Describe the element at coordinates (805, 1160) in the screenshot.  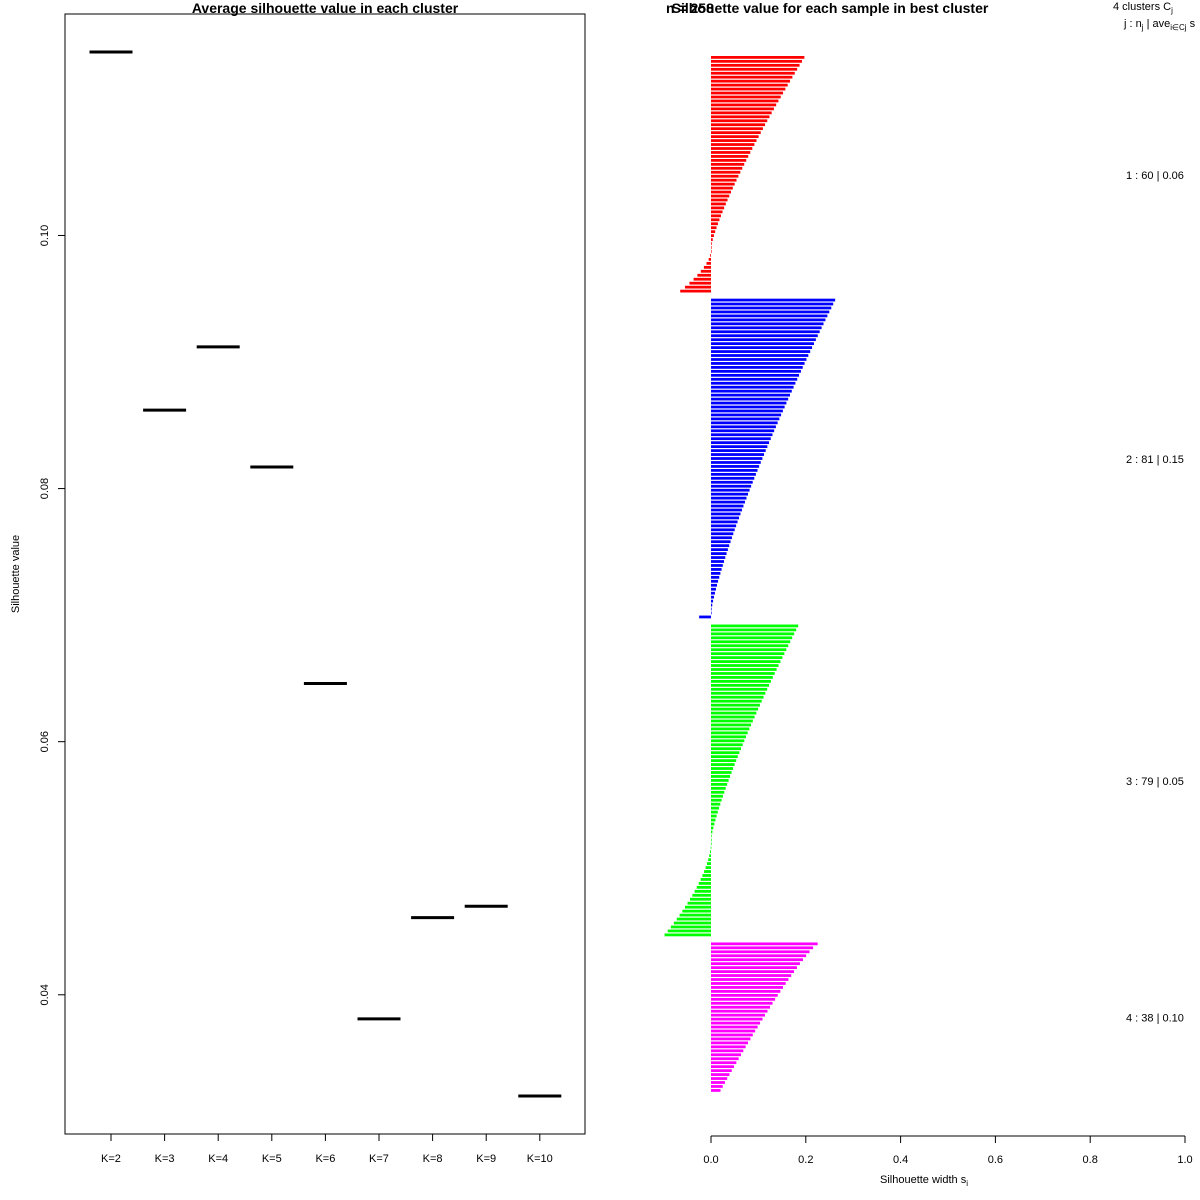
I see `right-x-tick-label: 0.2` at that location.